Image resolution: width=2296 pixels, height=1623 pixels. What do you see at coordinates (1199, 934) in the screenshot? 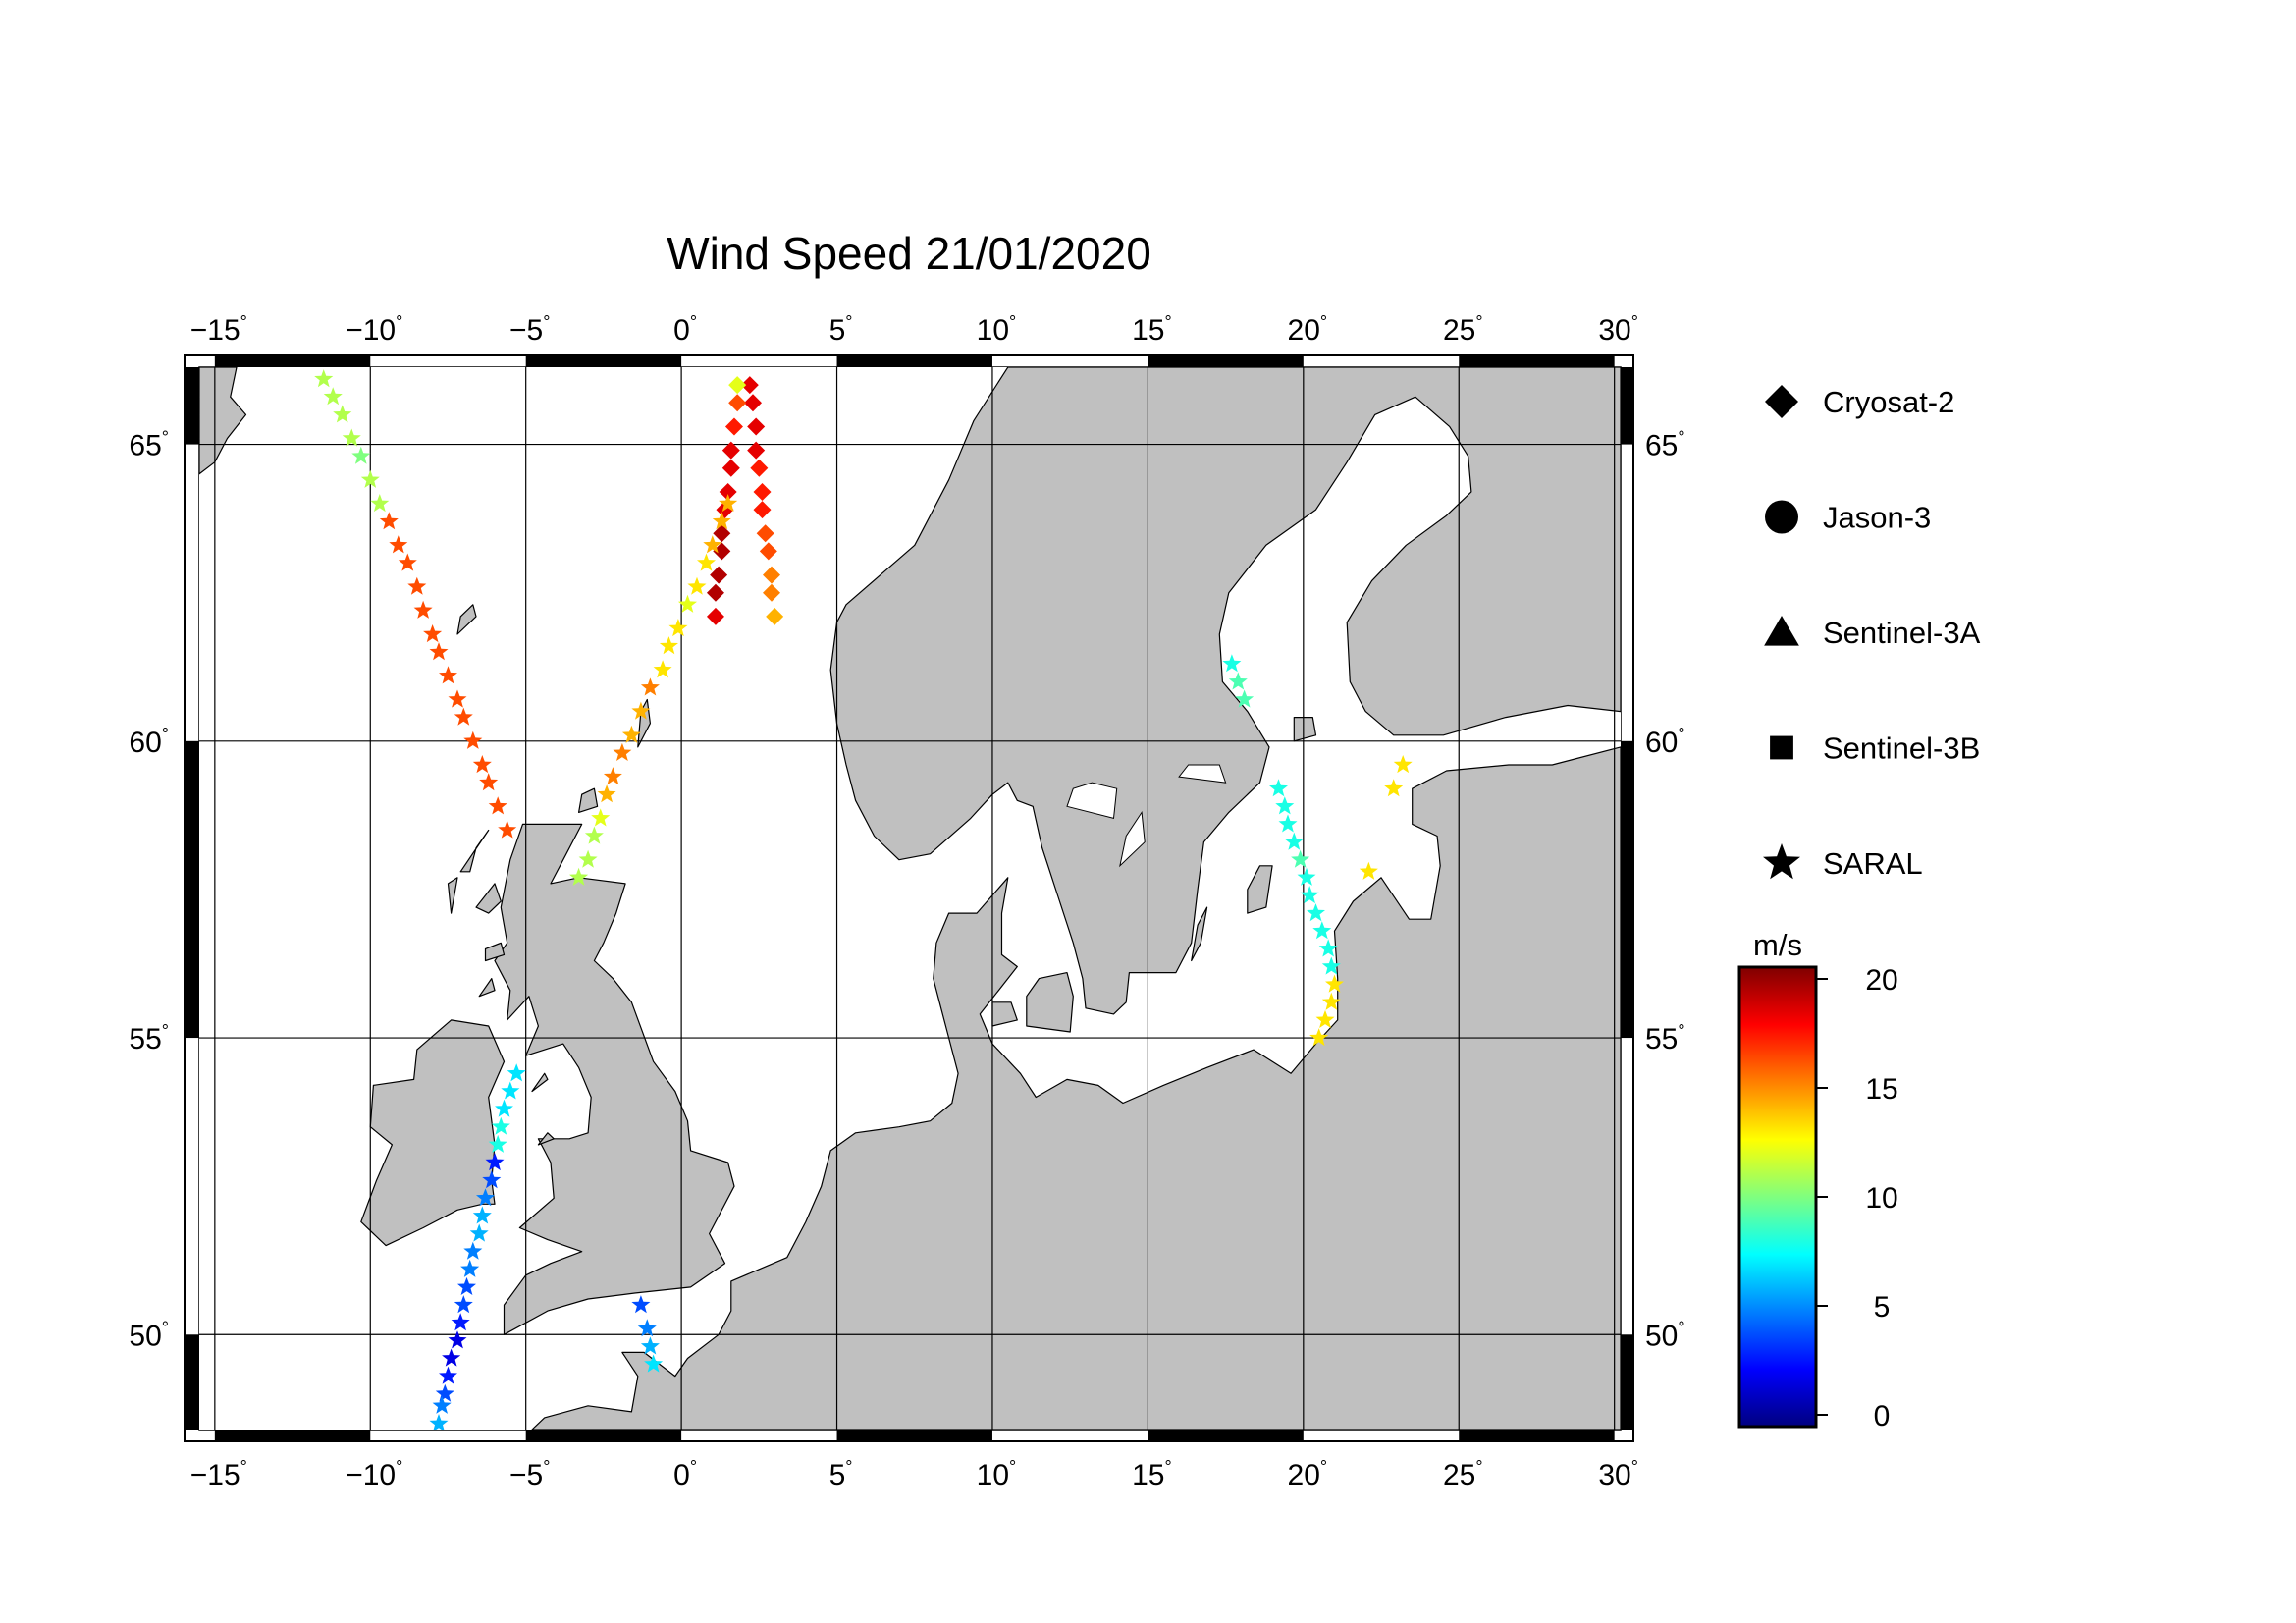
I see `oland-land` at bounding box center [1199, 934].